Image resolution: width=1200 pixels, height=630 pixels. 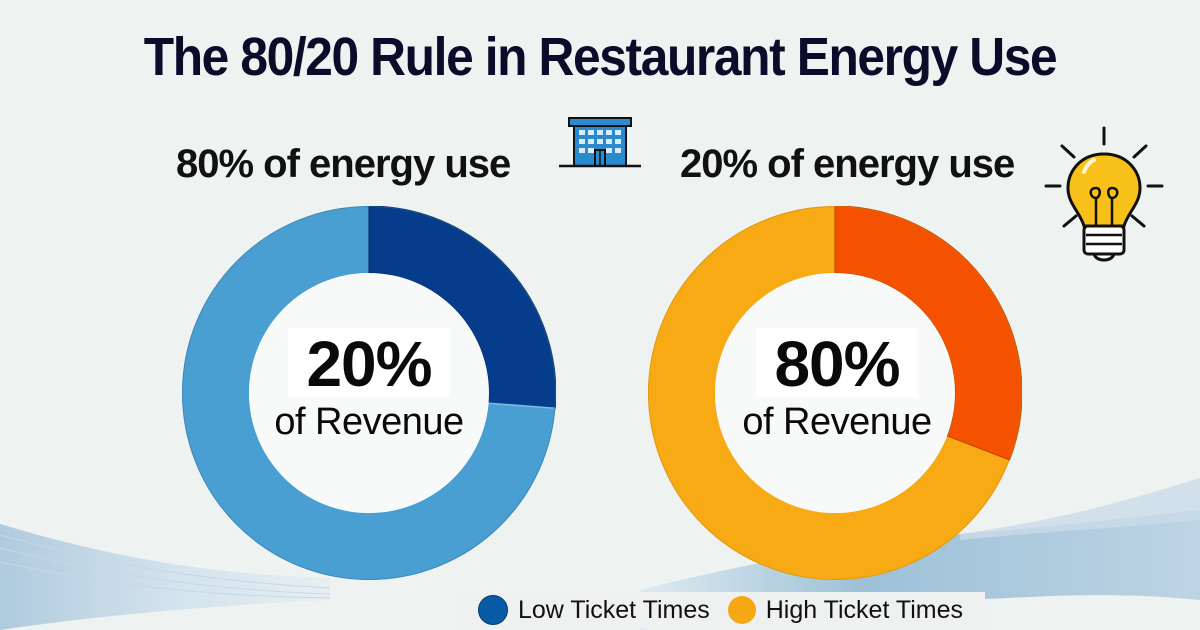 I want to click on legend-dot-blue-icon, so click(x=493, y=610).